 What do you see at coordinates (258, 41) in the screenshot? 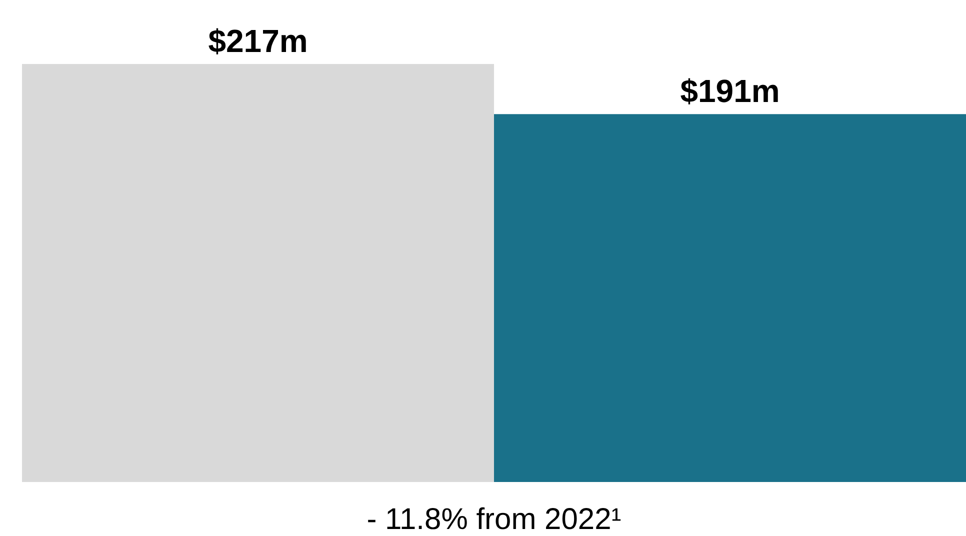
I see `data-label: $217m` at bounding box center [258, 41].